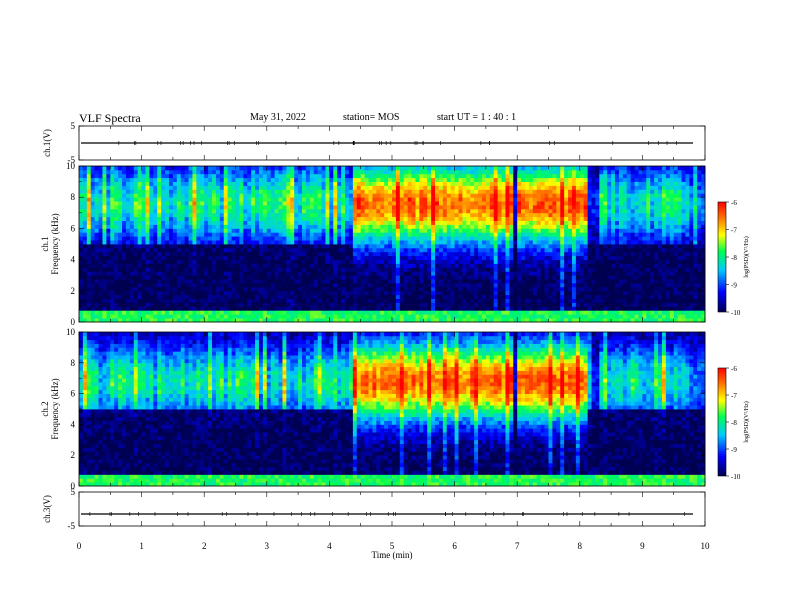 The image size is (792, 612). What do you see at coordinates (47, 509) in the screenshot?
I see `y-axis-label: ch.3(V)` at bounding box center [47, 509].